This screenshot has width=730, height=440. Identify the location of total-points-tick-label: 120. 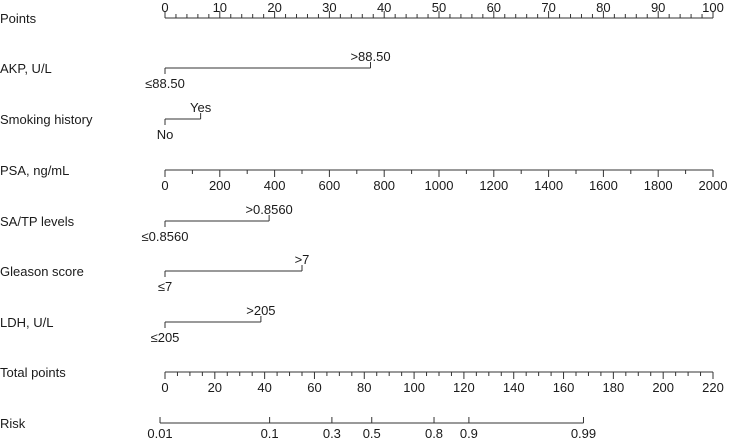
(464, 387).